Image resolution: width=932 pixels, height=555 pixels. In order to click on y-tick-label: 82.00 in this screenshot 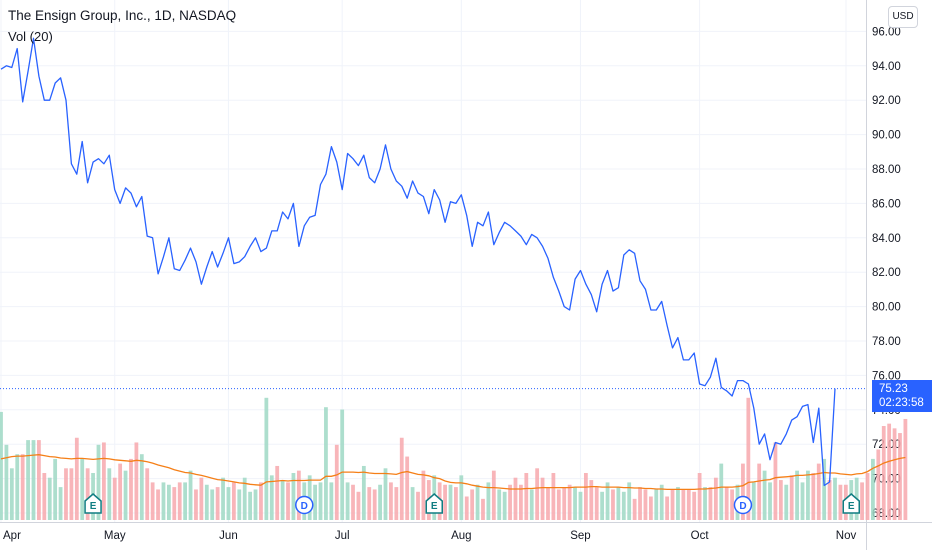, I will do `click(886, 273)`.